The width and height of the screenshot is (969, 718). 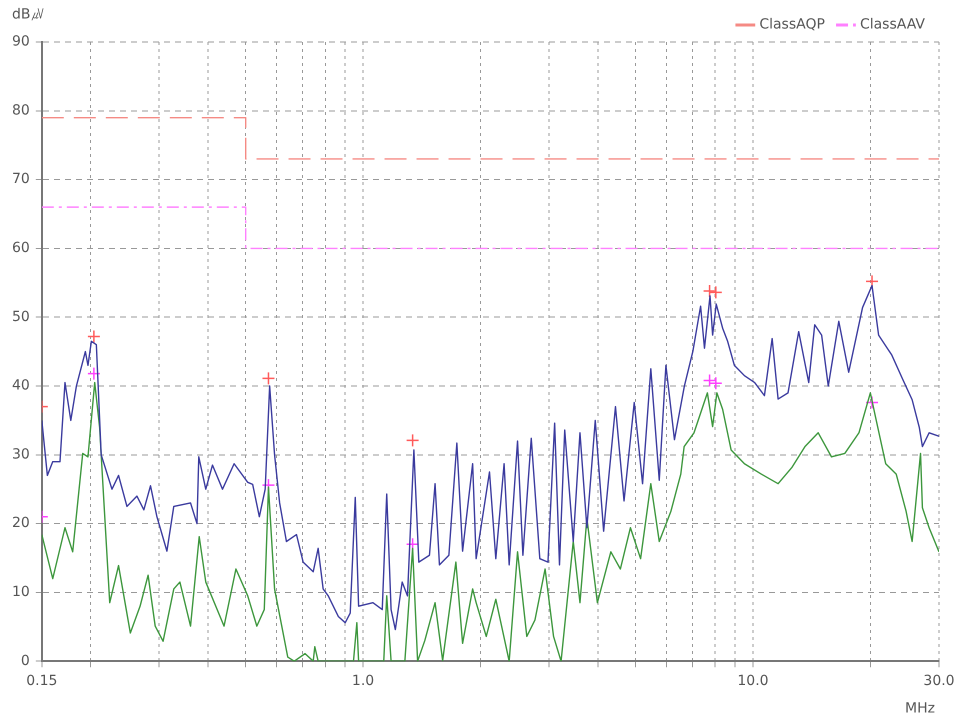 What do you see at coordinates (42, 681) in the screenshot?
I see `x-tick-label: 0.15` at bounding box center [42, 681].